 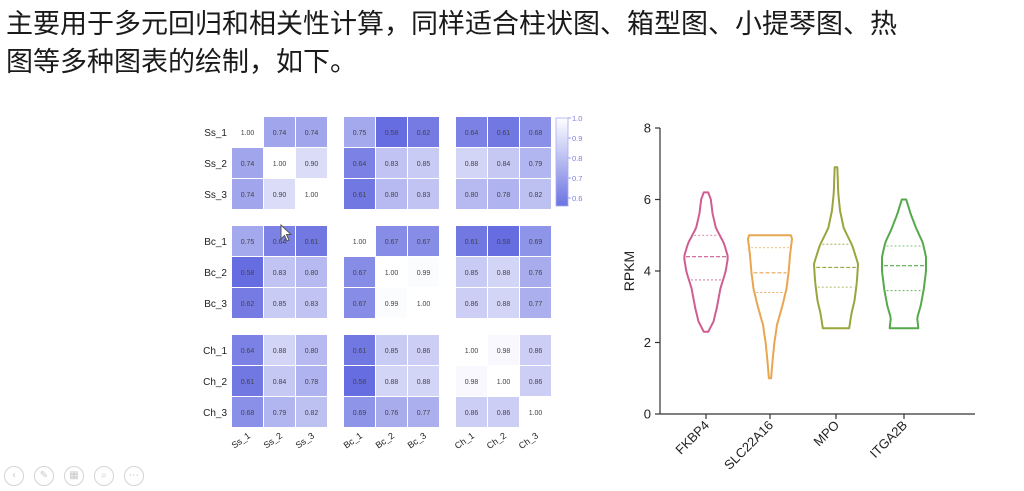 I want to click on heatmap-col-label: Ch_1, so click(x=464, y=440).